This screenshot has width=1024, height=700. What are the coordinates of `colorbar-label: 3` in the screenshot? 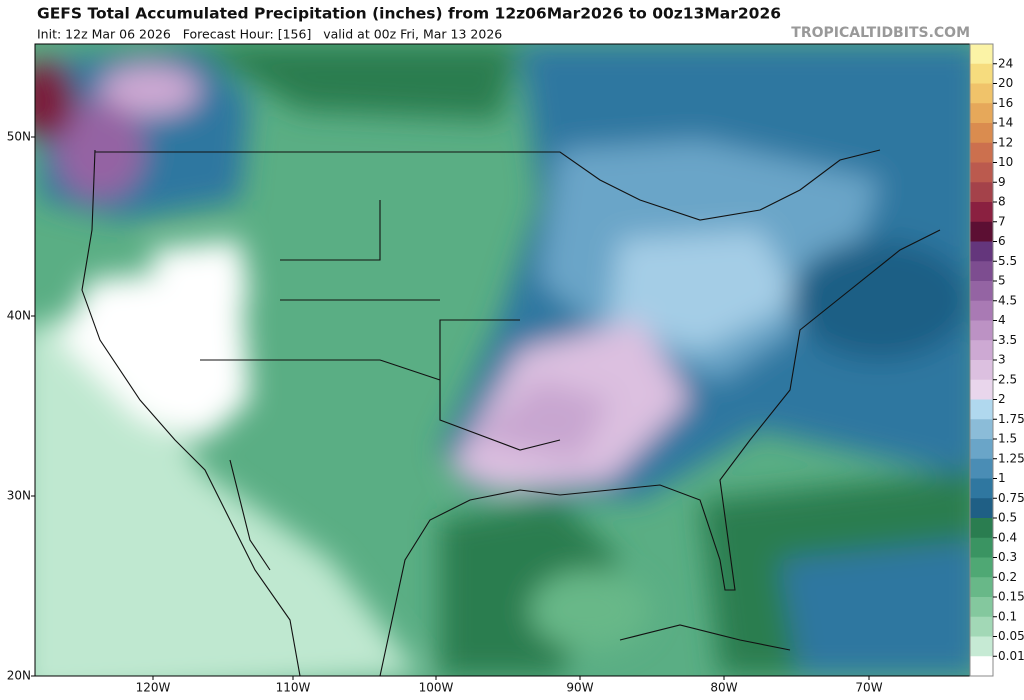 It's located at (1002, 360).